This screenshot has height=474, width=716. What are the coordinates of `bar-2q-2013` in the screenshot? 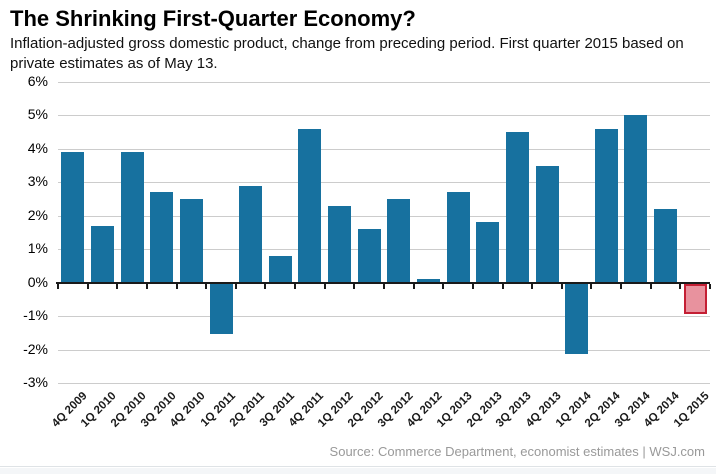 It's located at (488, 252).